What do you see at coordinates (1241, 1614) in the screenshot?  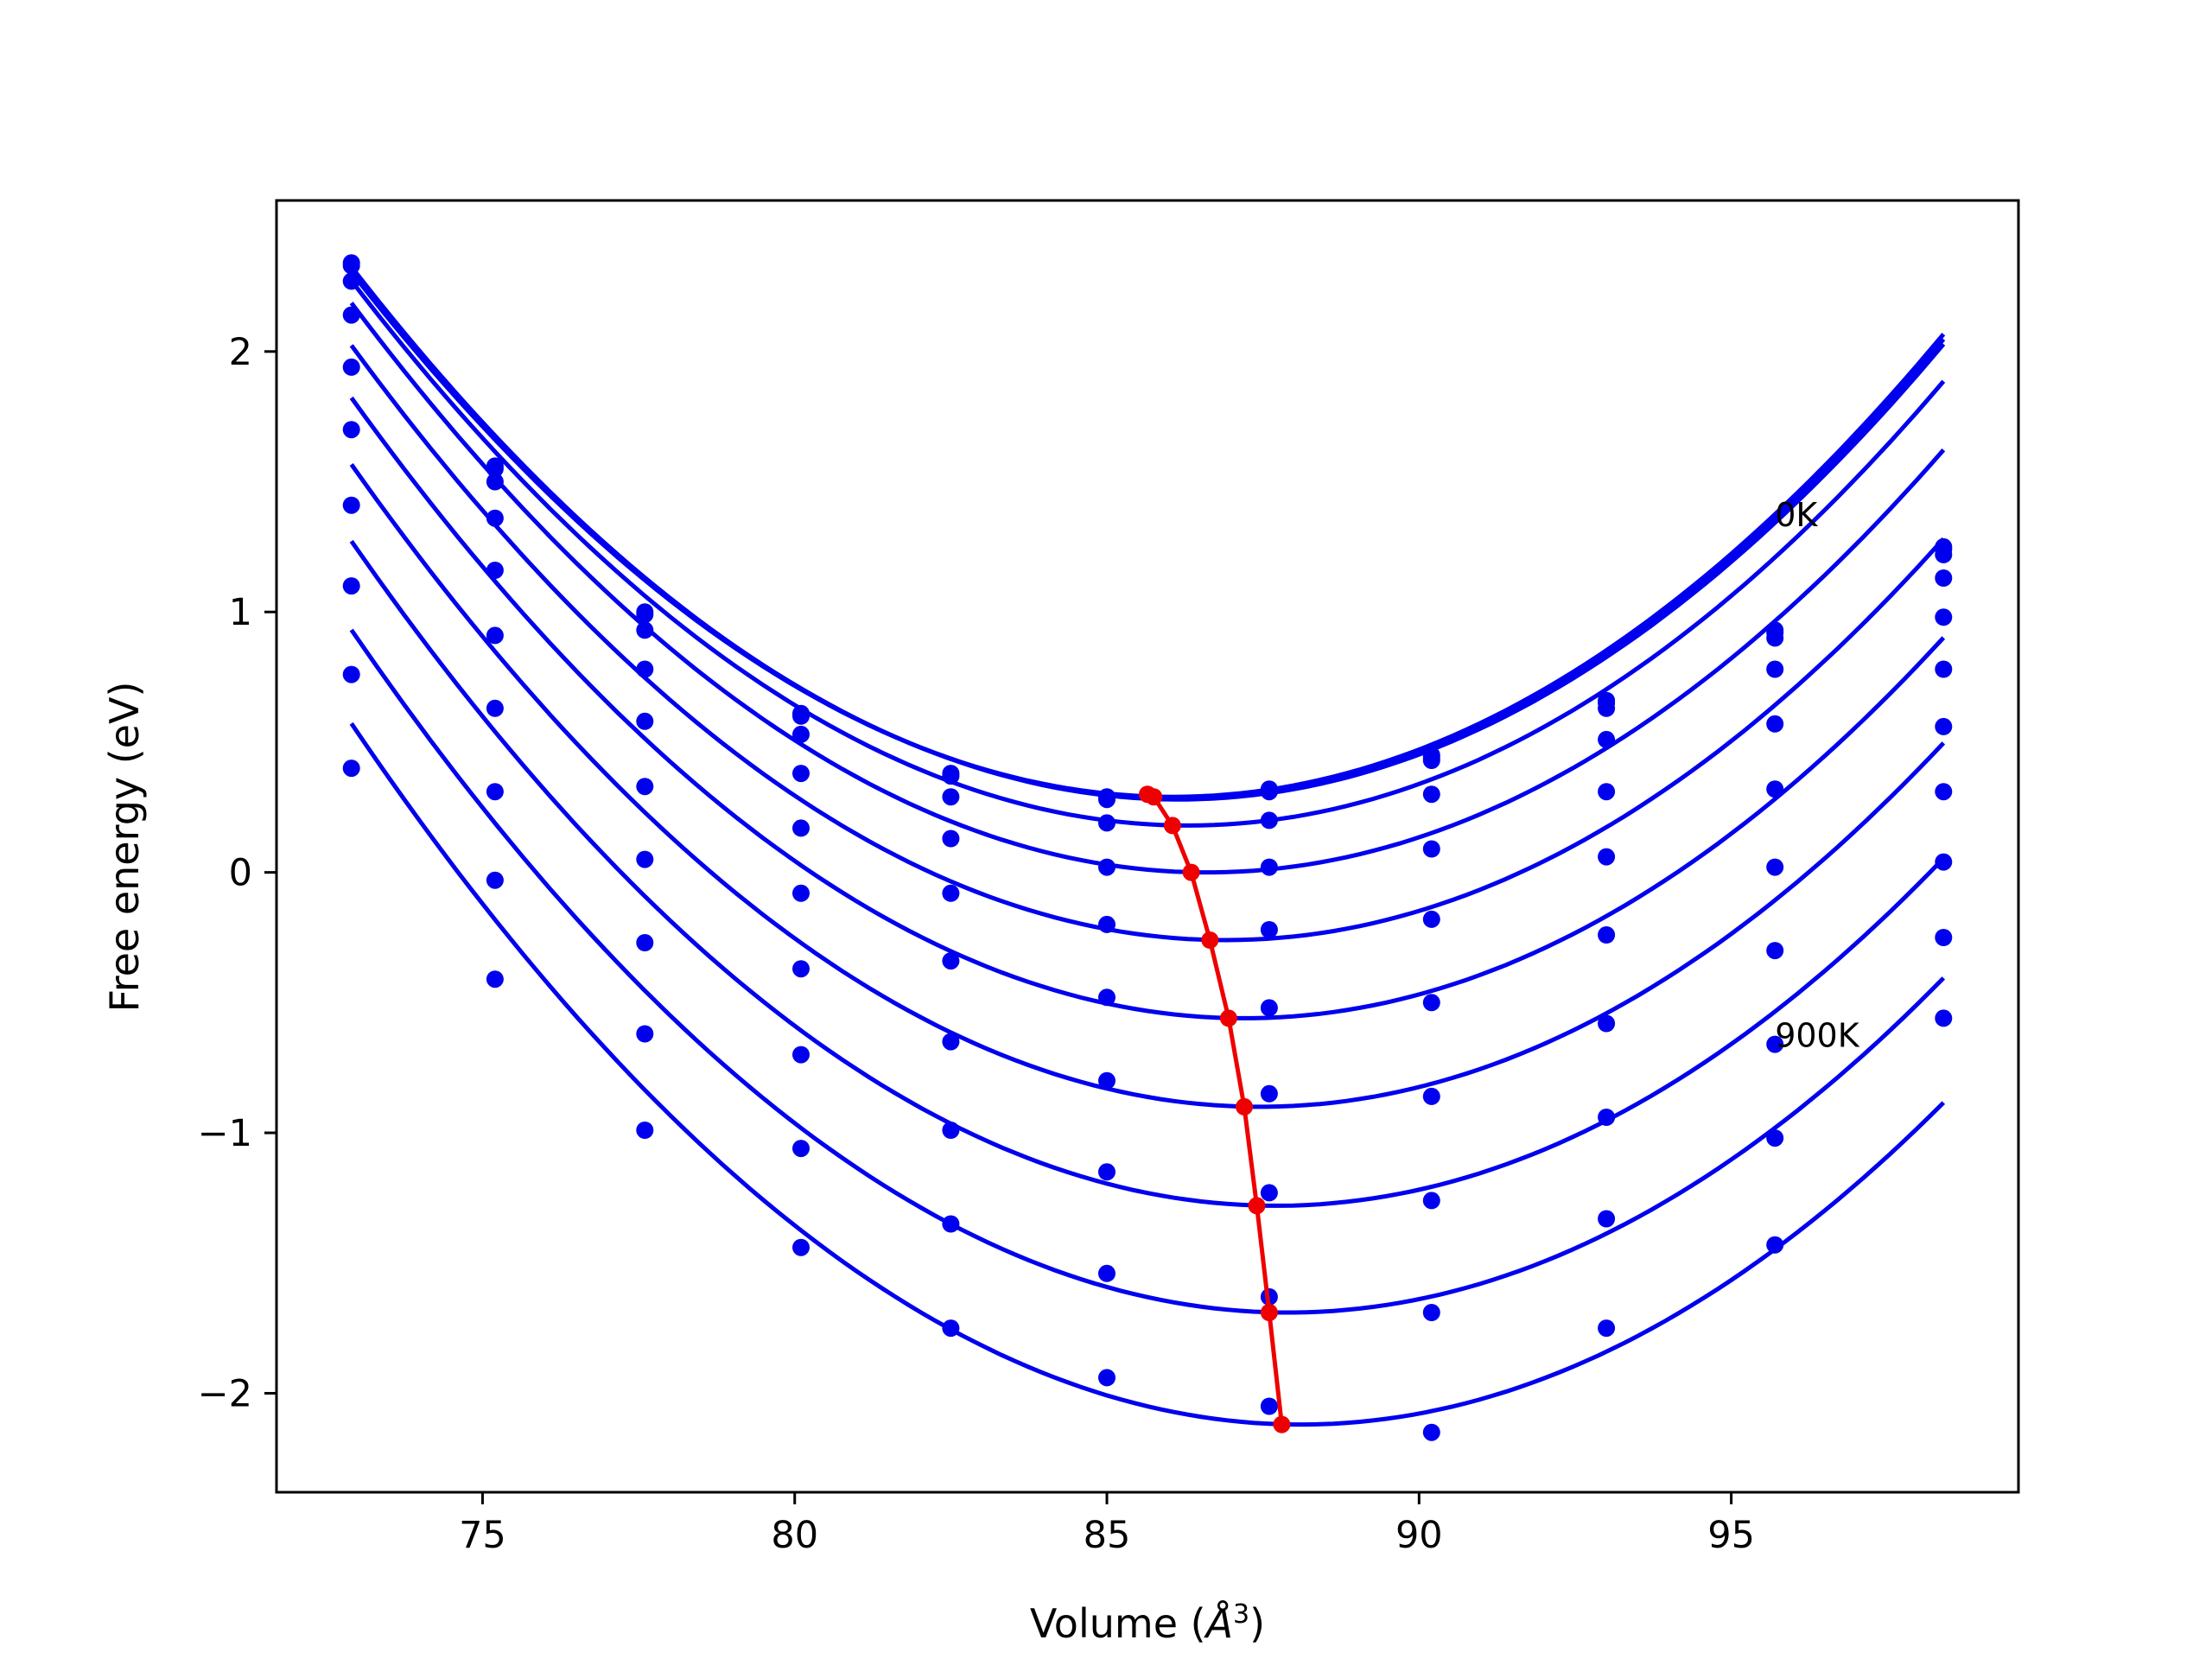 I see `x-axis-title-exponent: 3` at bounding box center [1241, 1614].